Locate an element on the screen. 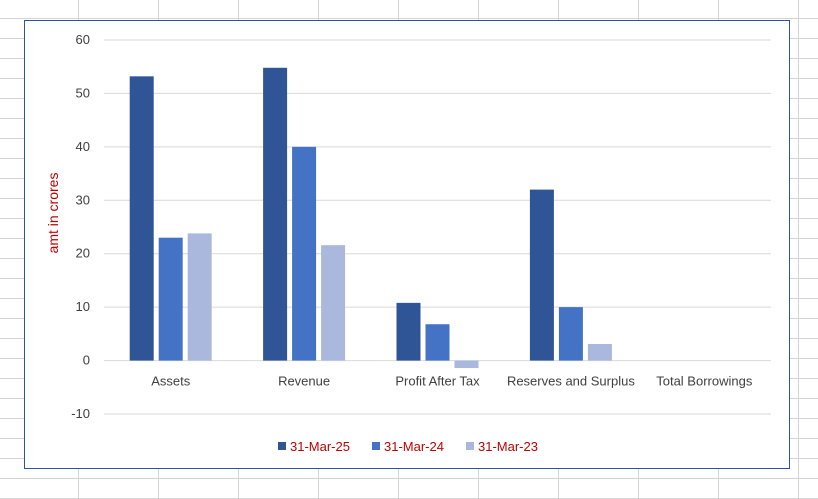  y-tick-label: 20 is located at coordinates (83, 253).